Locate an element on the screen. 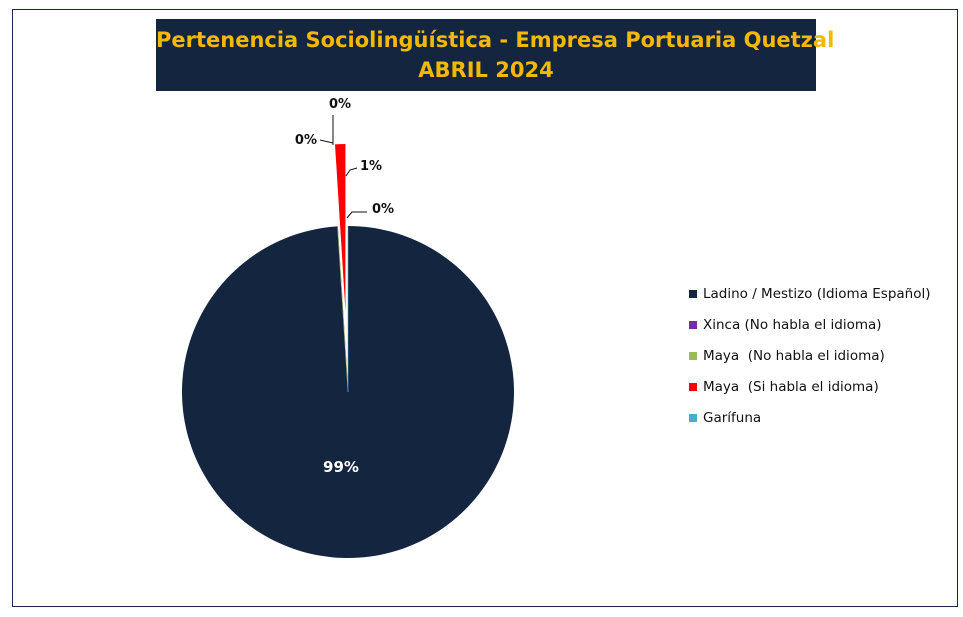 This screenshot has width=963, height=617. slice-maya-si-habla-el-idioma is located at coordinates (340, 227).